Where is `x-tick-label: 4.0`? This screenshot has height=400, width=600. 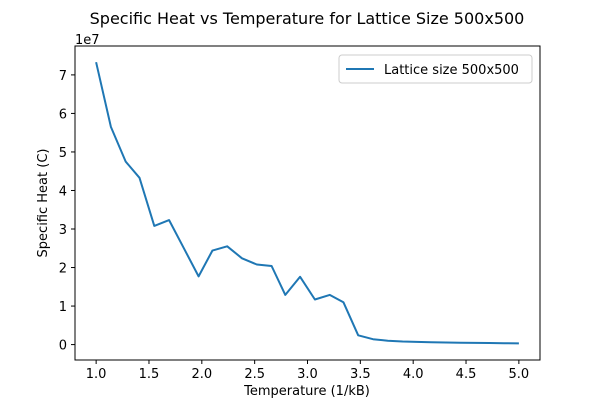 x-tick-label: 4.0 is located at coordinates (413, 374).